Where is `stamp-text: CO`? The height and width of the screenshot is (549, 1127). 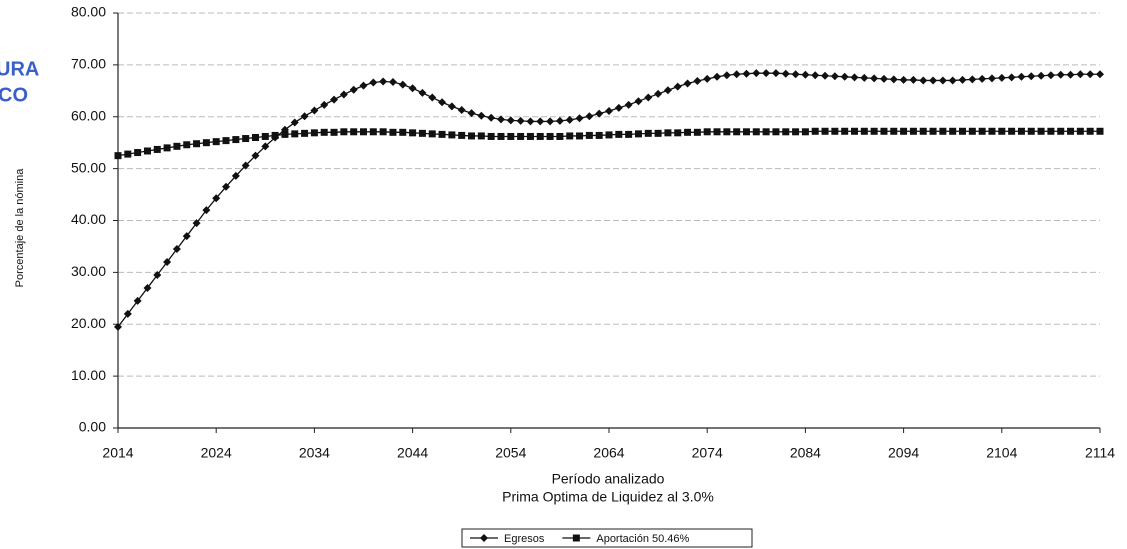
stamp-text: CO is located at coordinates (14, 95).